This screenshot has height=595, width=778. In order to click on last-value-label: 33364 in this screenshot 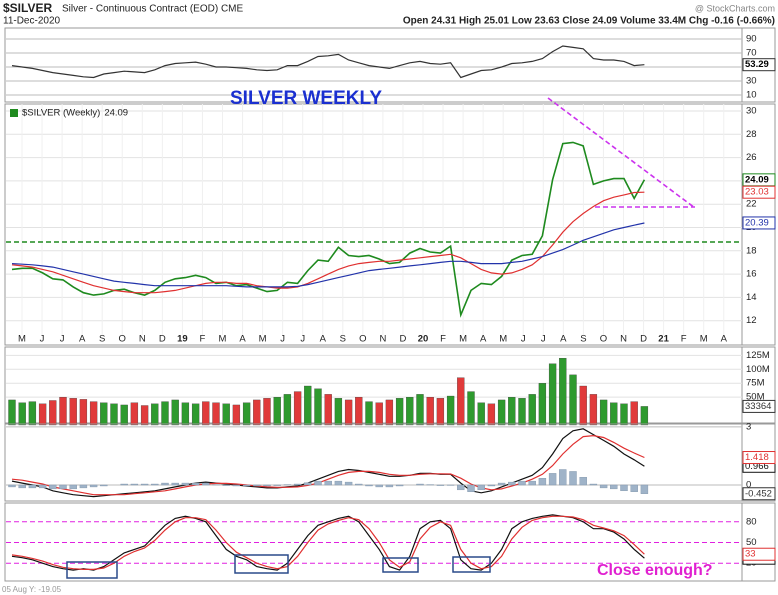, I will do `click(758, 406)`.